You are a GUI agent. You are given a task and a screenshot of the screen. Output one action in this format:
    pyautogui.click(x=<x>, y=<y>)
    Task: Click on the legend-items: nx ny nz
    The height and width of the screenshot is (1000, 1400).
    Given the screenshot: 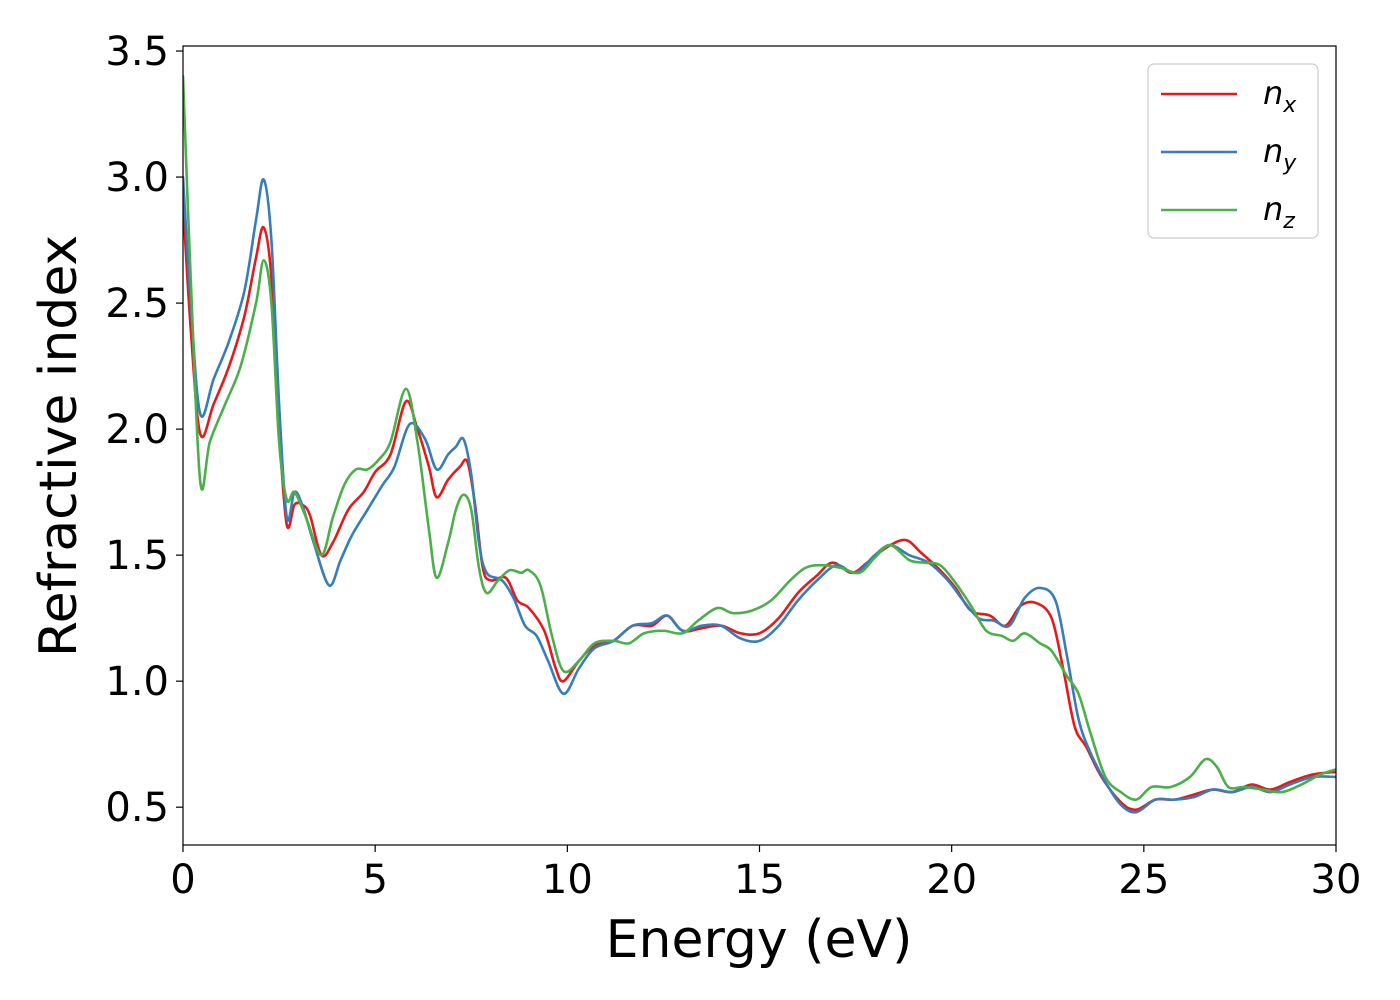 What is the action you would take?
    pyautogui.click(x=1229, y=154)
    